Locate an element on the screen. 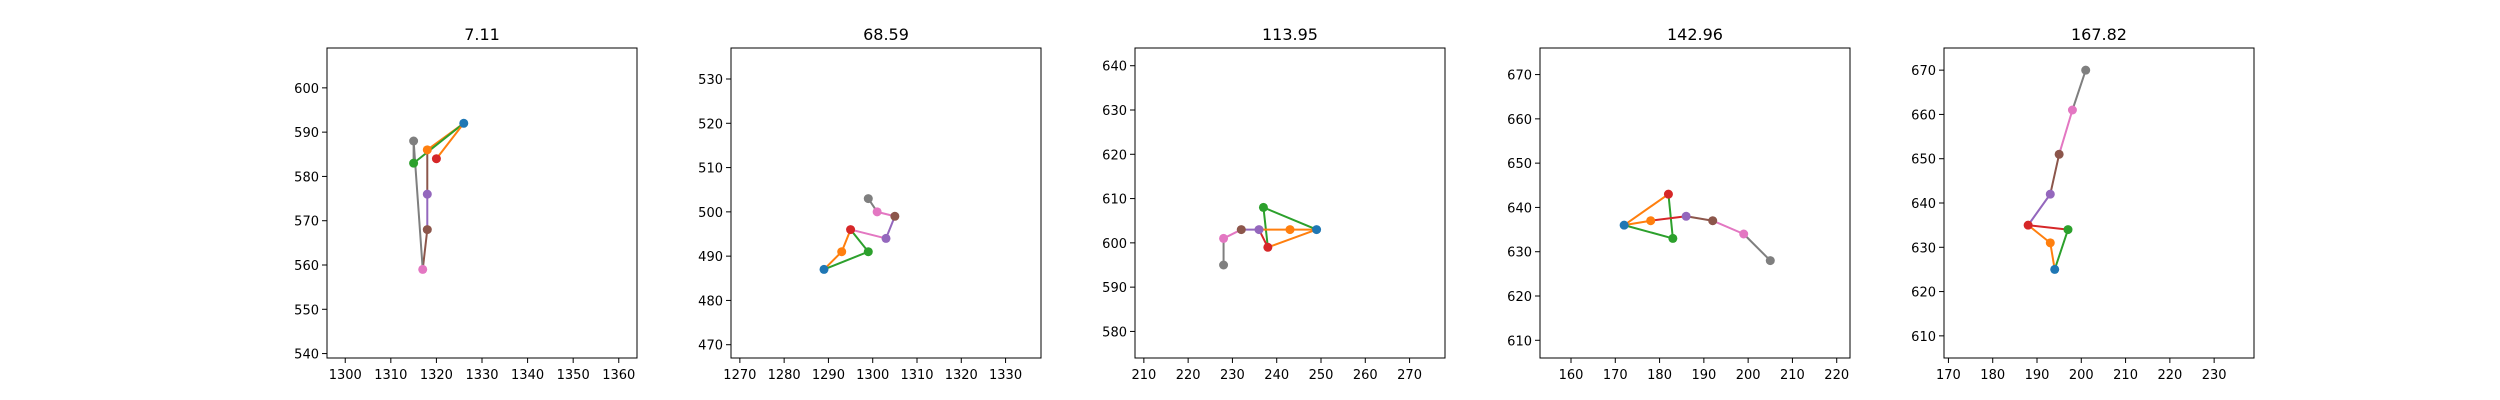 This screenshot has height=400, width=2500. y-tick-label: 580 is located at coordinates (1114, 332).